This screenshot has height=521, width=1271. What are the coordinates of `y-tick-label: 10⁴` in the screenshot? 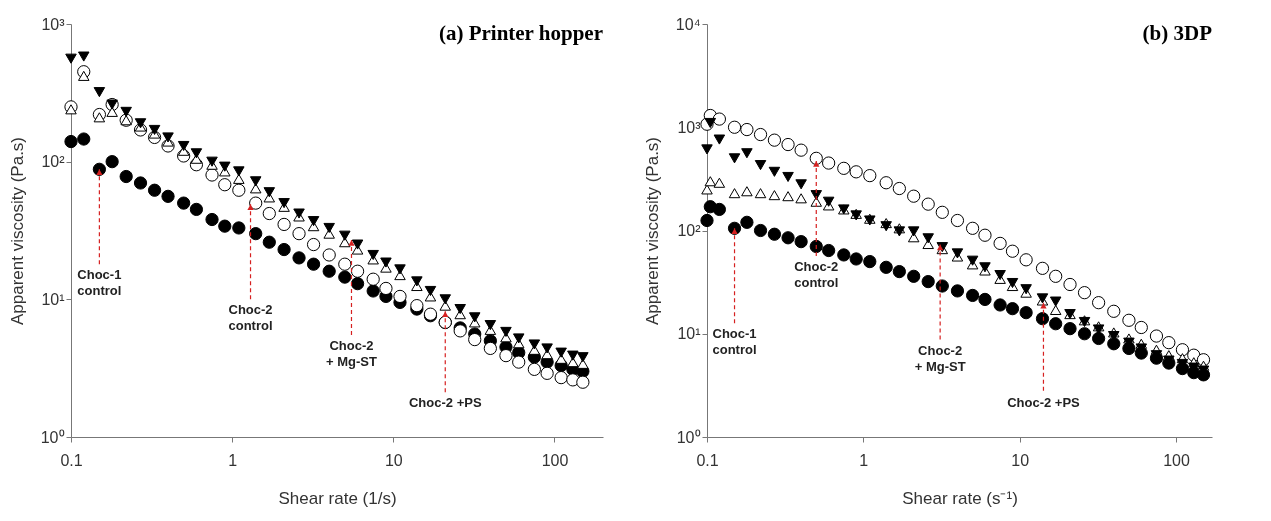 It's located at (688, 24).